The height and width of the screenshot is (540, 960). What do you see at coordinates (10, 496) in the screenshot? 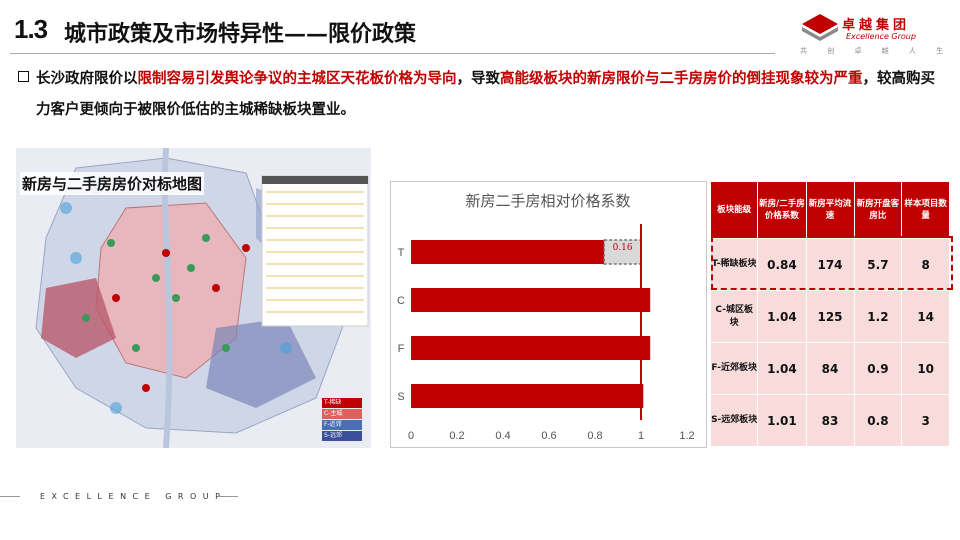
I see `footer-rule-left` at bounding box center [10, 496].